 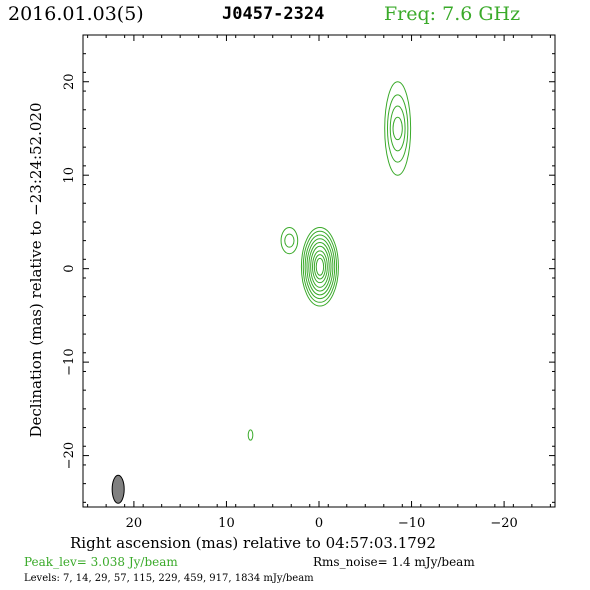 I want to click on x-tick-label: 20, so click(x=134, y=523).